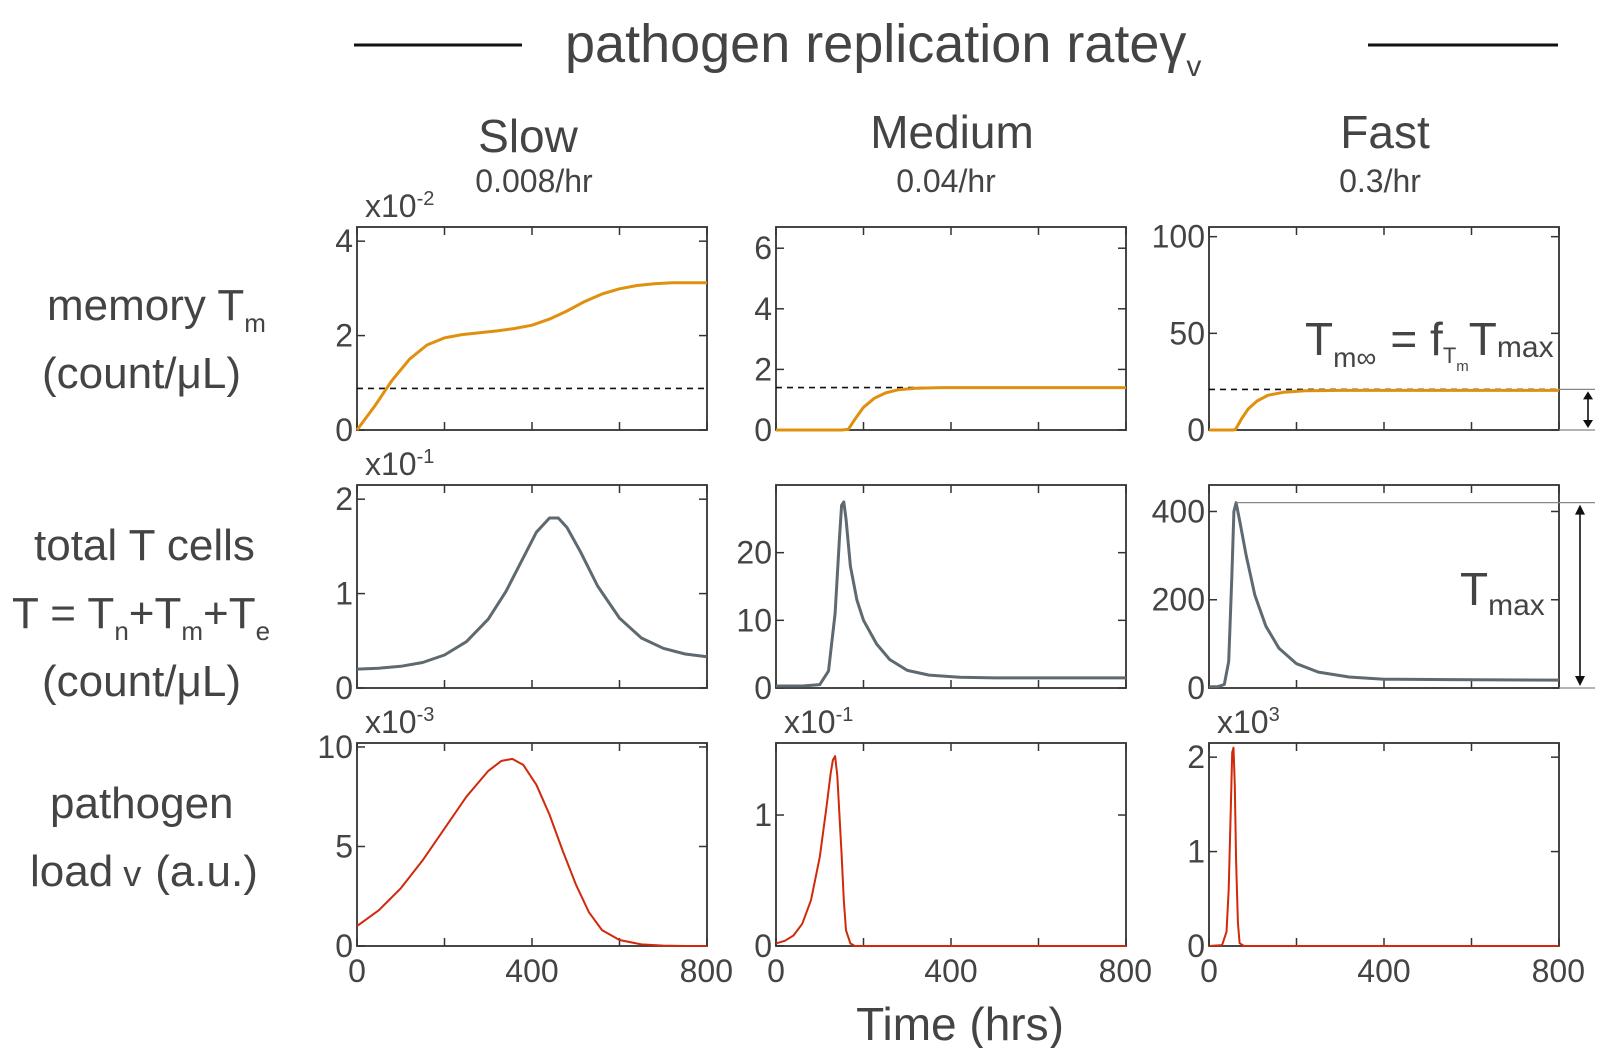  I want to click on panel-memory-slow-frame, so click(532, 328).